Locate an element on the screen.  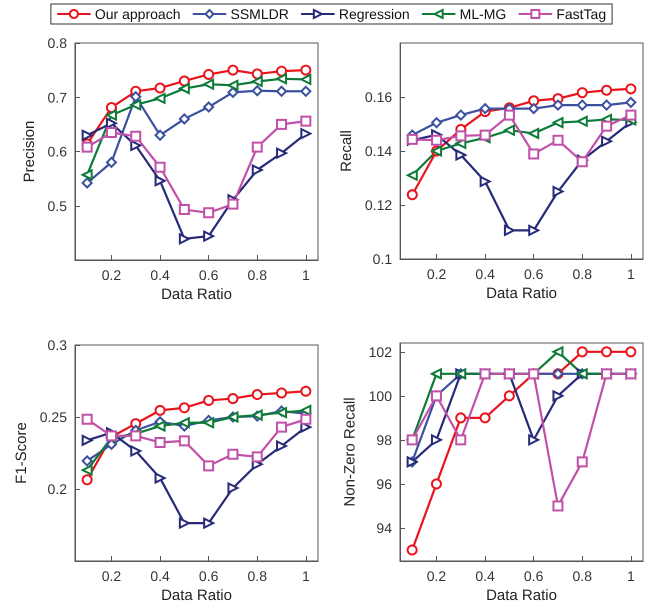
y-tick-label: 0.16 is located at coordinates (378, 97).